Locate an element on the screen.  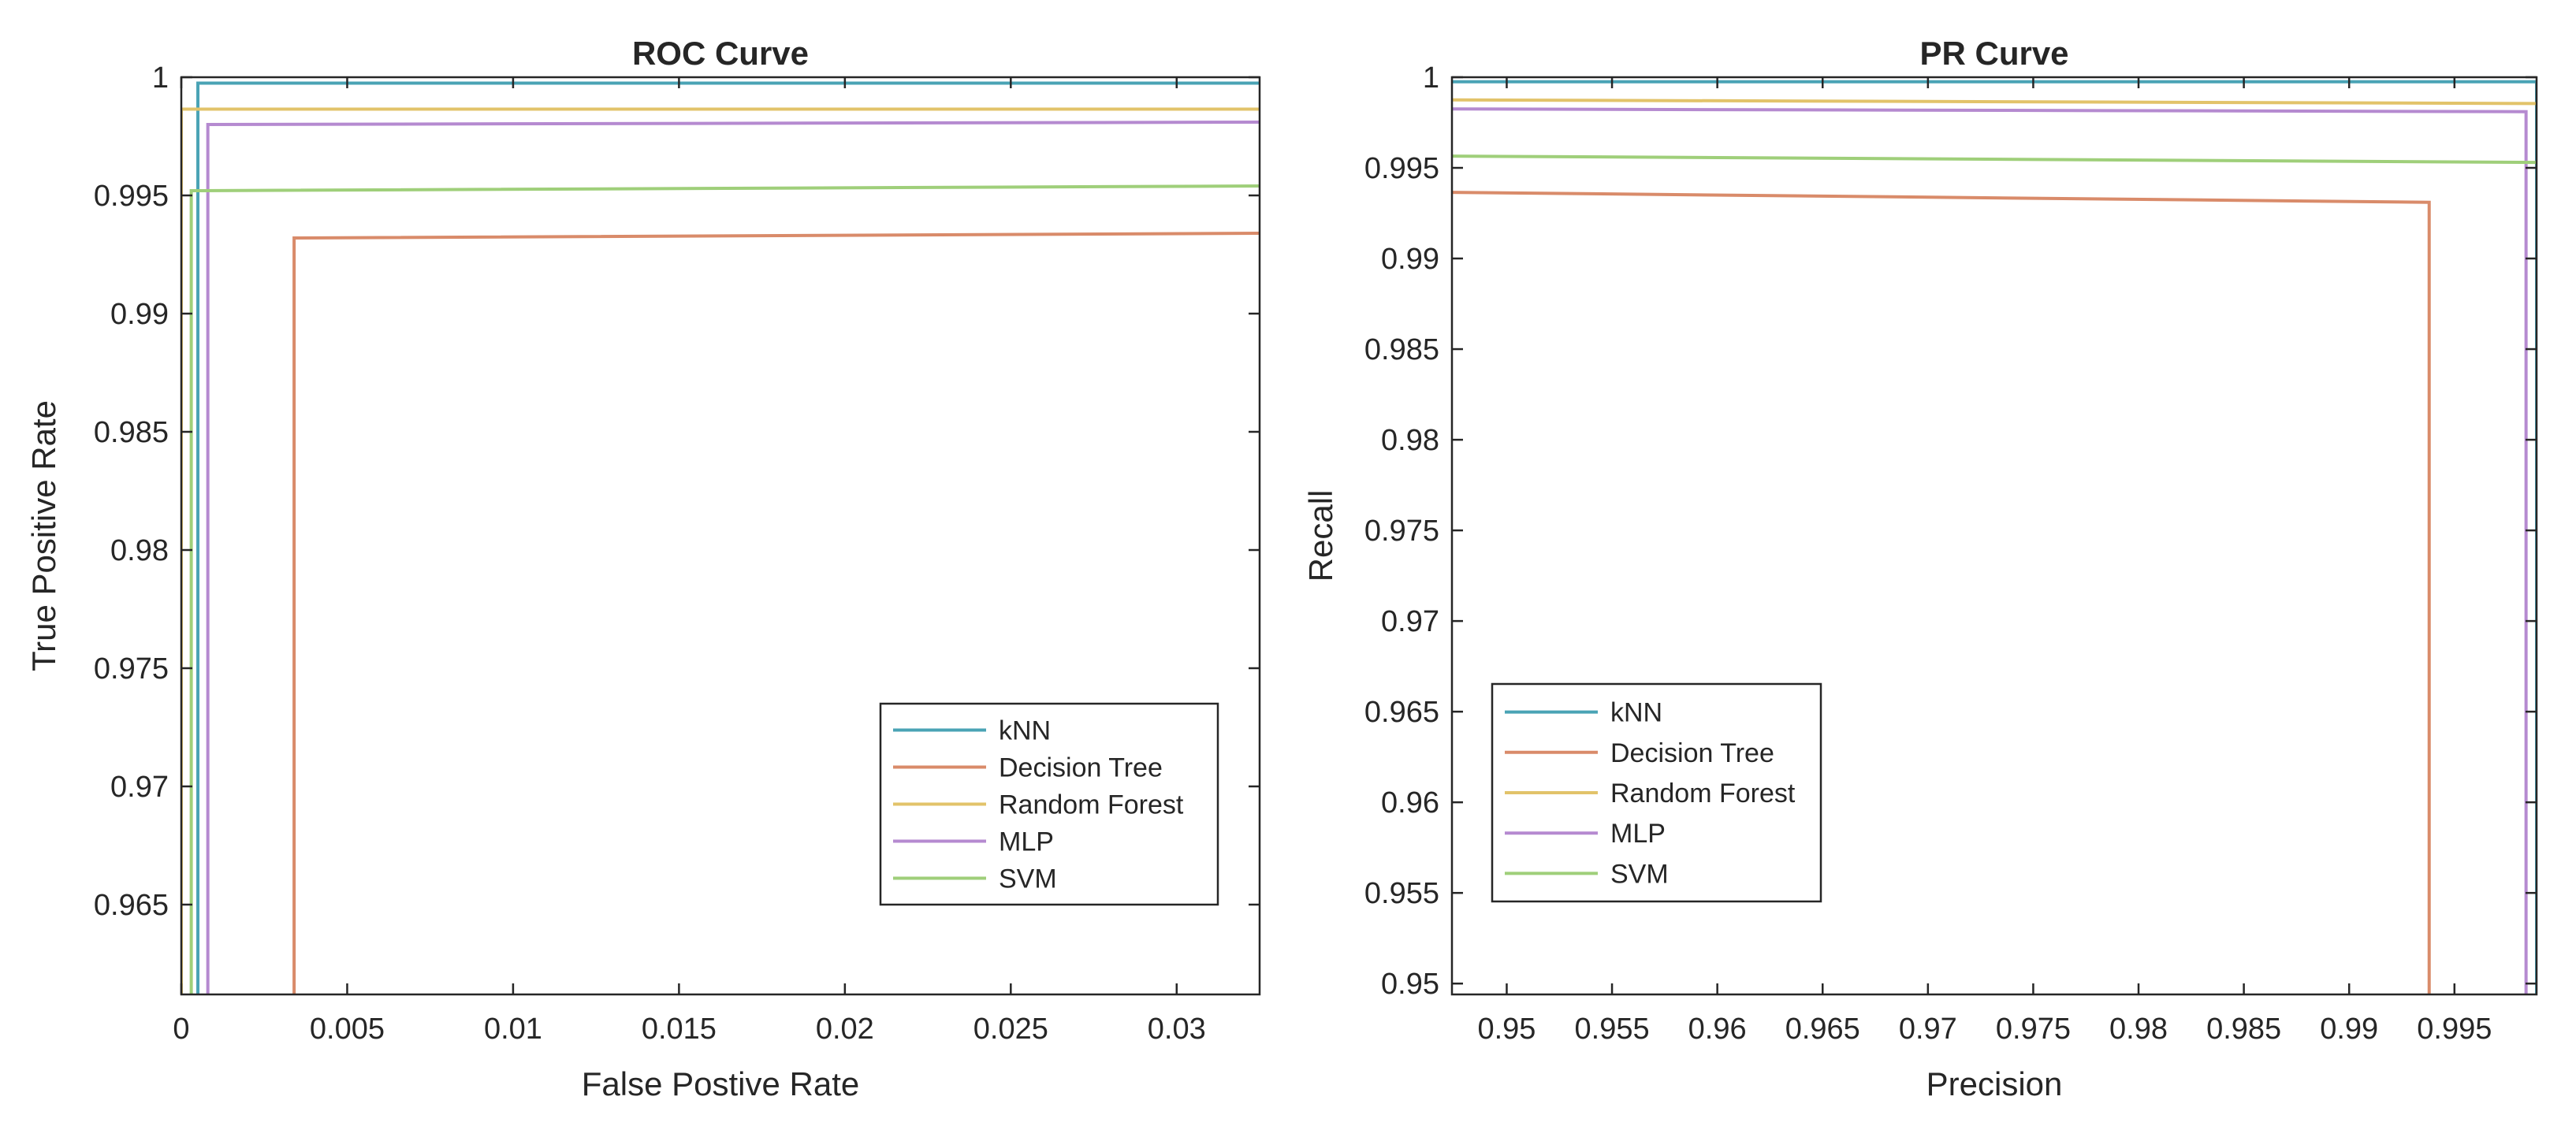
x-tick-label: 0.015 is located at coordinates (679, 1029).